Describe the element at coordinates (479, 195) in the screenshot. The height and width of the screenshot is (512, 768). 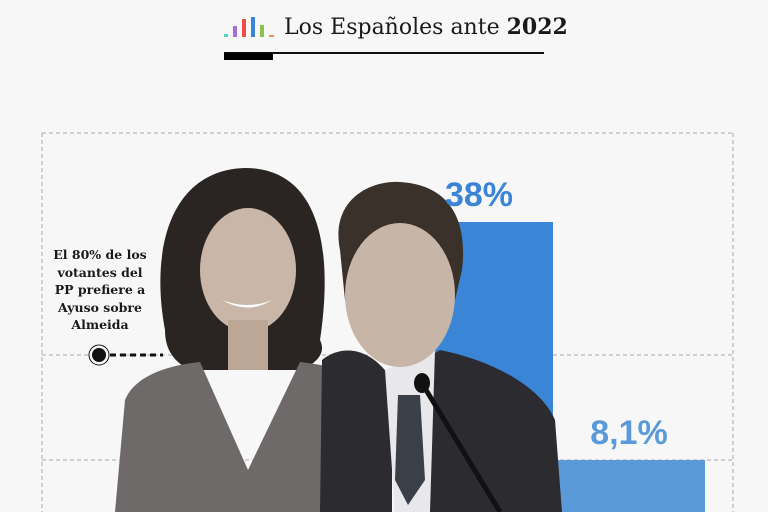
I see `data-label: 38%` at that location.